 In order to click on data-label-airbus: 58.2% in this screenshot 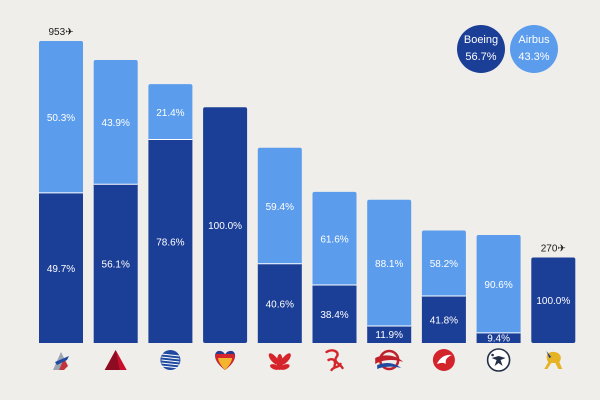, I will do `click(444, 264)`.